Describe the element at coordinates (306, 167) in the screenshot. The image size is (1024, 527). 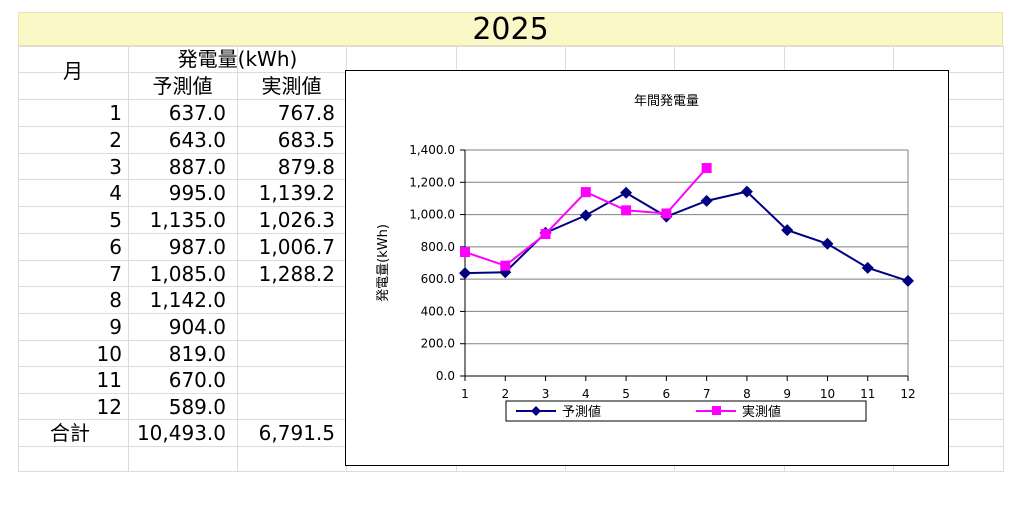
I see `actual-cell: 879.8` at that location.